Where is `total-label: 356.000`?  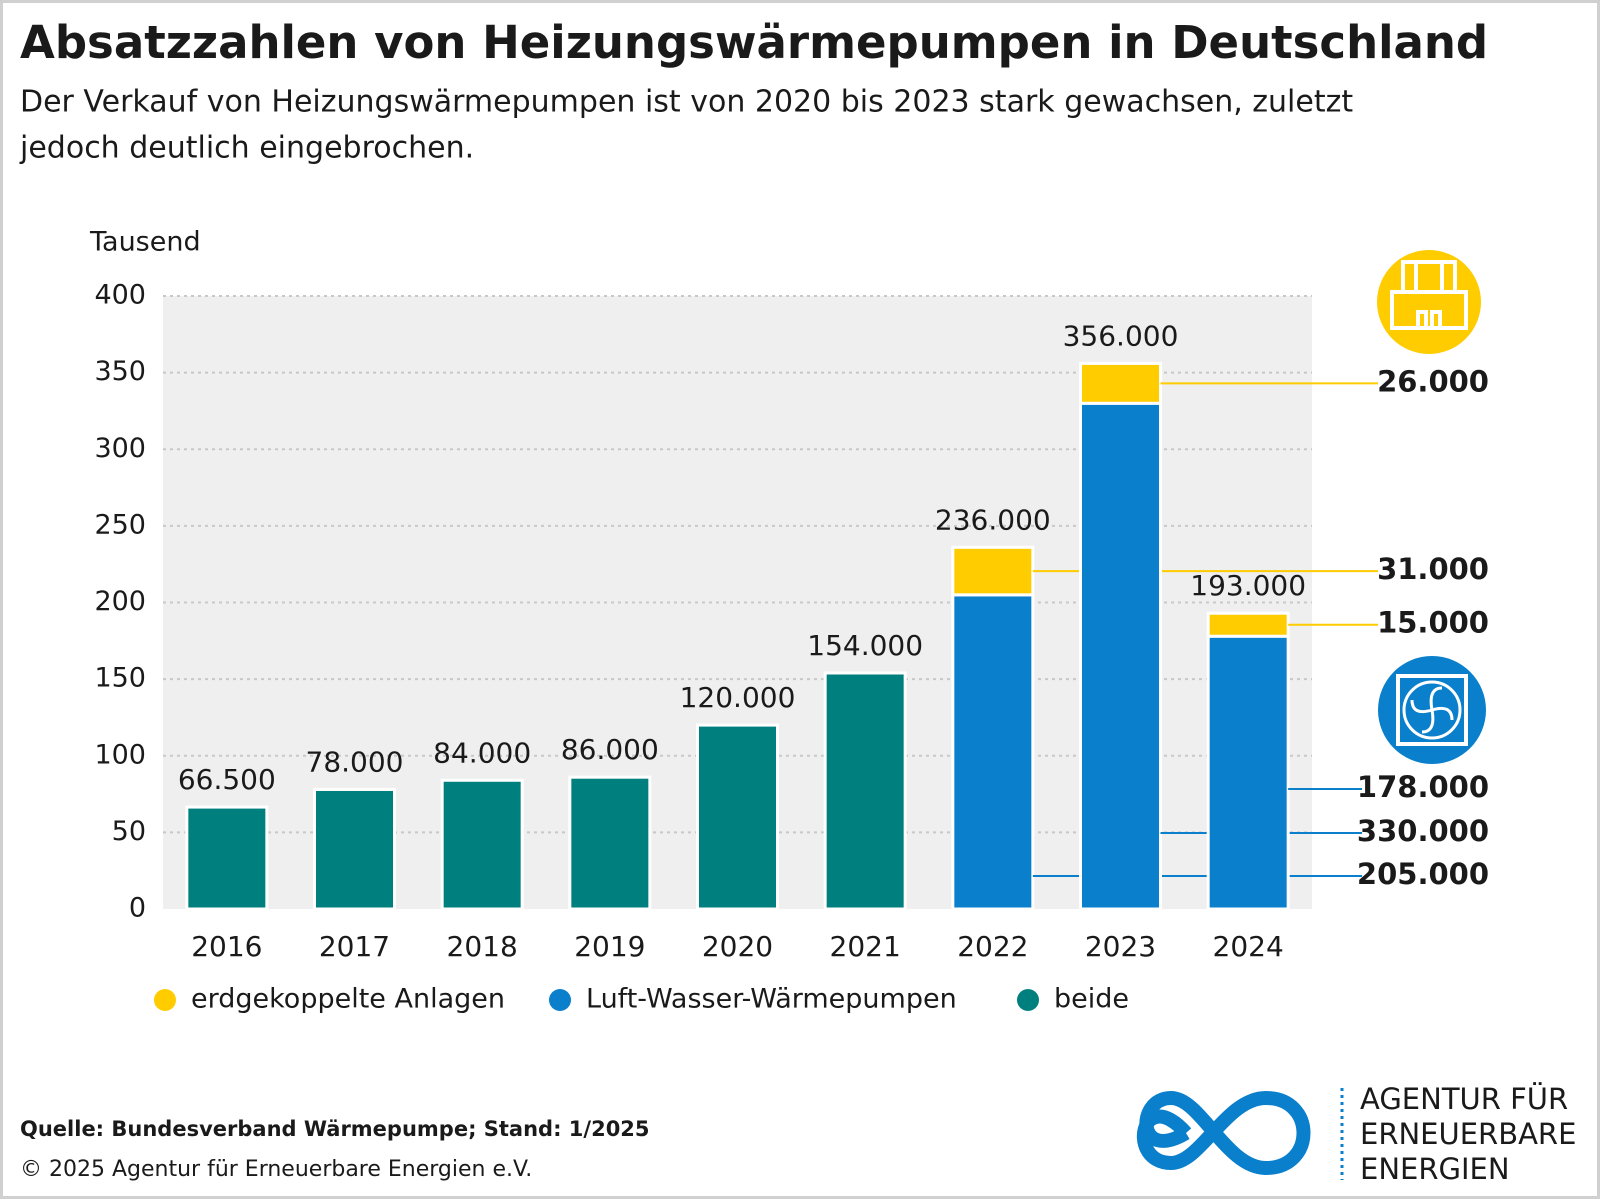
total-label: 356.000 is located at coordinates (1121, 335).